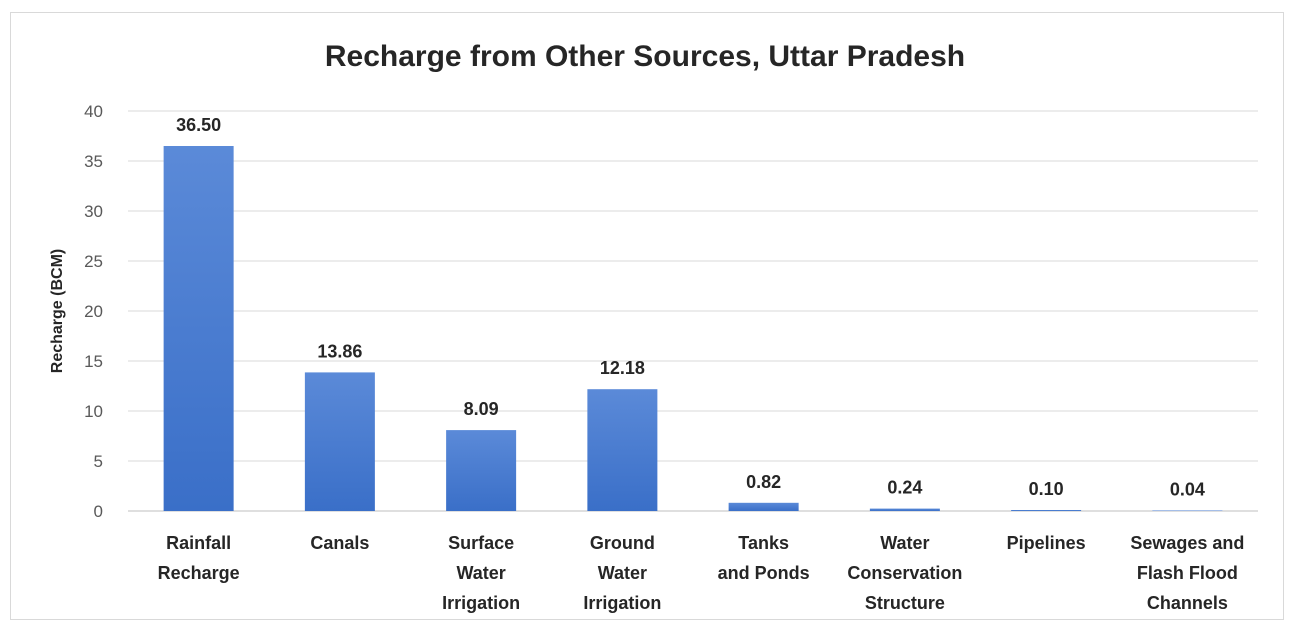 This screenshot has width=1290, height=624. What do you see at coordinates (764, 573) in the screenshot?
I see `category-label-line: and Ponds` at bounding box center [764, 573].